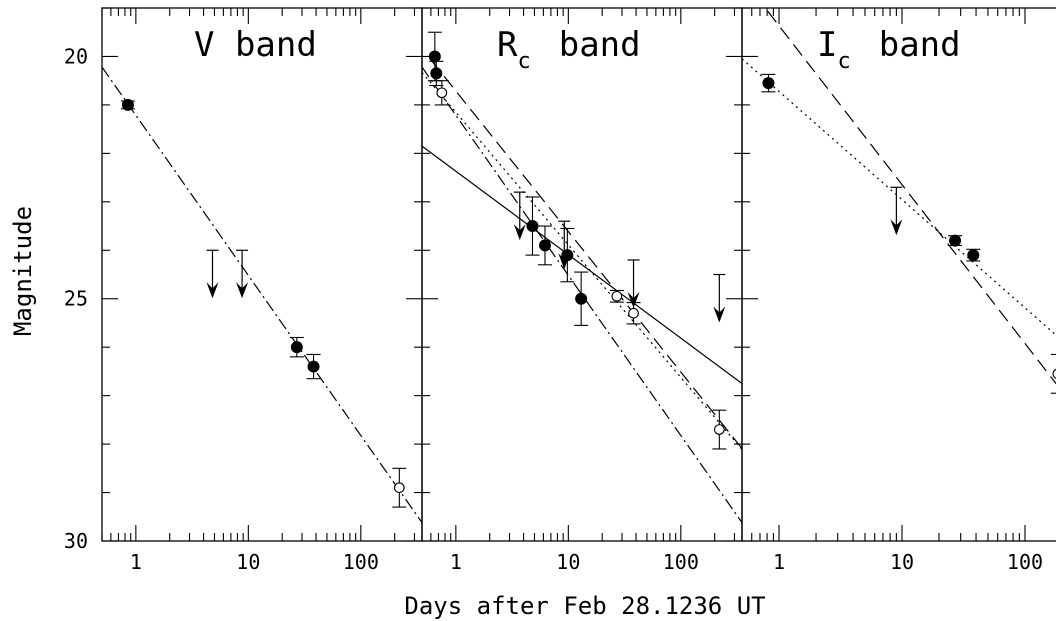 The height and width of the screenshot is (621, 1056). What do you see at coordinates (584, 606) in the screenshot?
I see `x-axis-label: Days after Feb 28.1236 UT` at bounding box center [584, 606].